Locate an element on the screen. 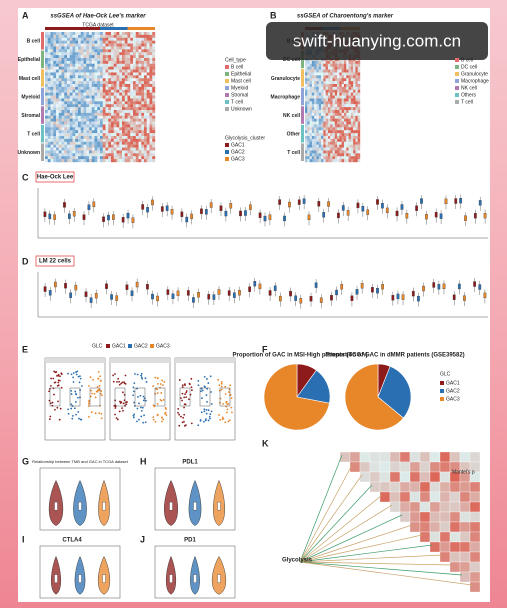 The height and width of the screenshot is (608, 507). mantel-link is located at coordinates (386, 573).